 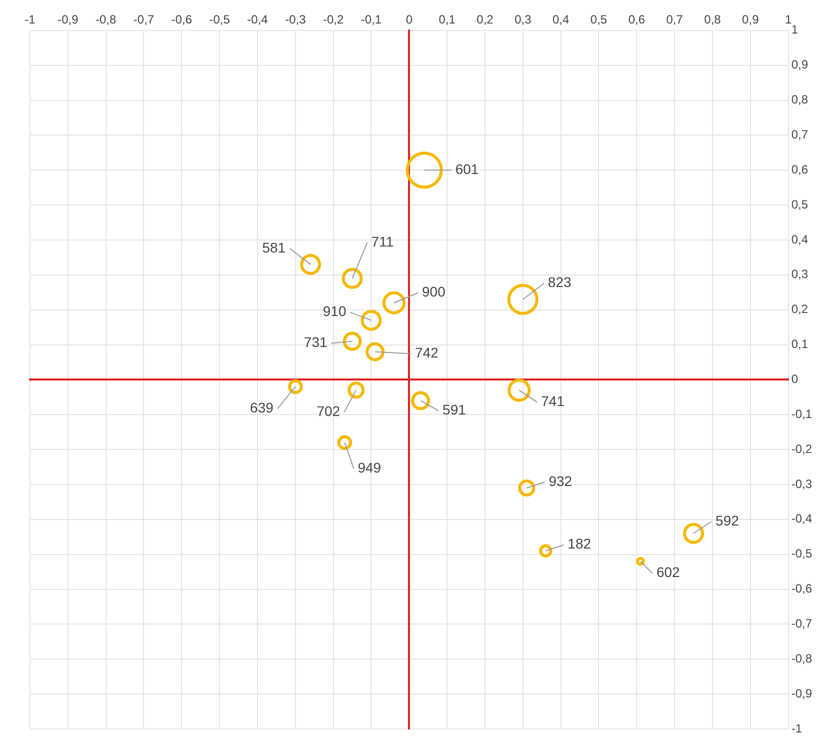 What do you see at coordinates (333, 19) in the screenshot?
I see `x-tick-label: -0,2` at bounding box center [333, 19].